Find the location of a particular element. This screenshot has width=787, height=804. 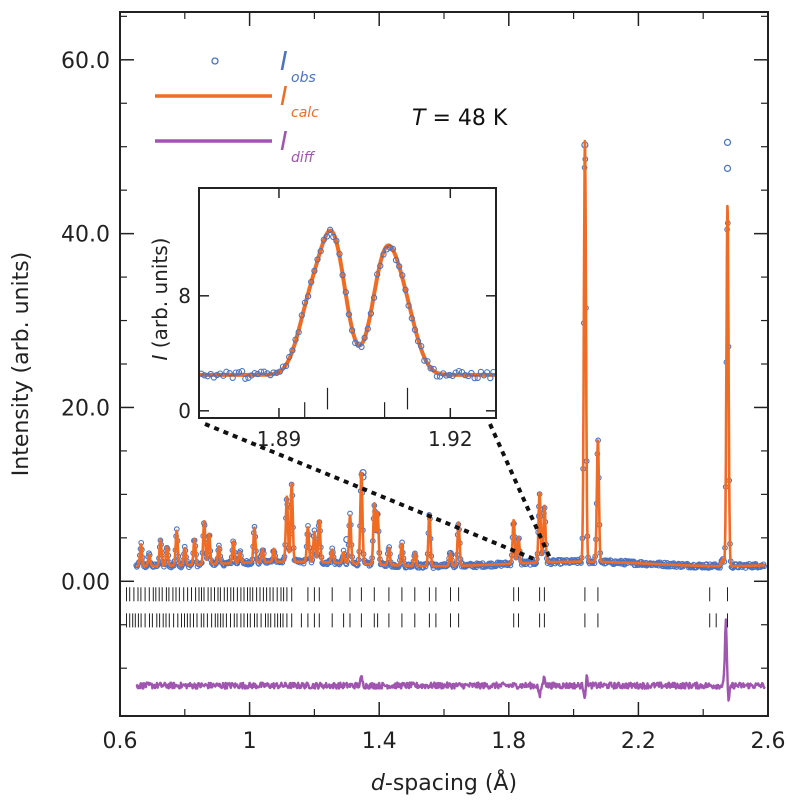

temperature-symbol: T is located at coordinates (419, 118).